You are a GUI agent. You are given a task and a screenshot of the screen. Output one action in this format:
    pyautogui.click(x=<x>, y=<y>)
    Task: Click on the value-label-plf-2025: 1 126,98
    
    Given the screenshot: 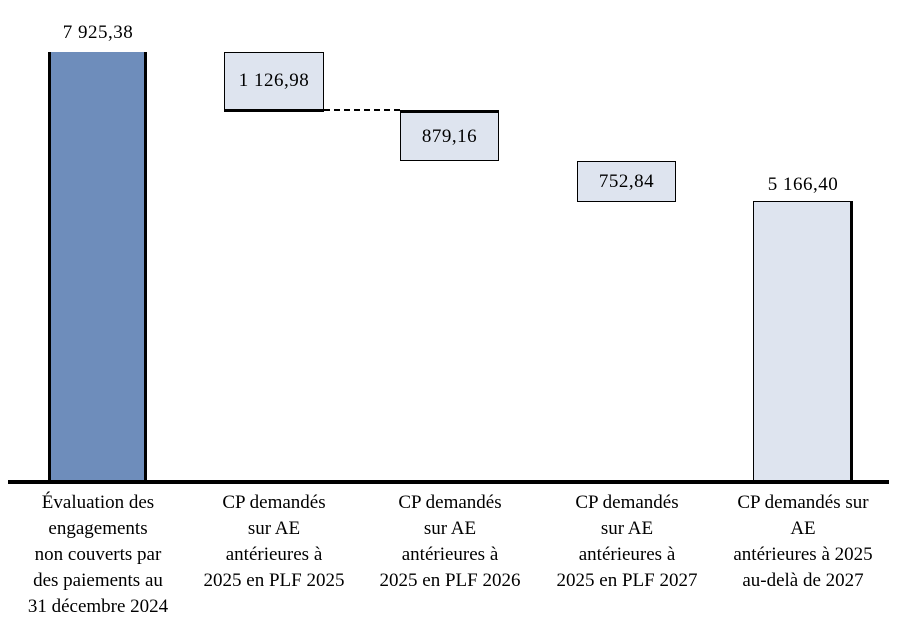 What is the action you would take?
    pyautogui.click(x=274, y=80)
    